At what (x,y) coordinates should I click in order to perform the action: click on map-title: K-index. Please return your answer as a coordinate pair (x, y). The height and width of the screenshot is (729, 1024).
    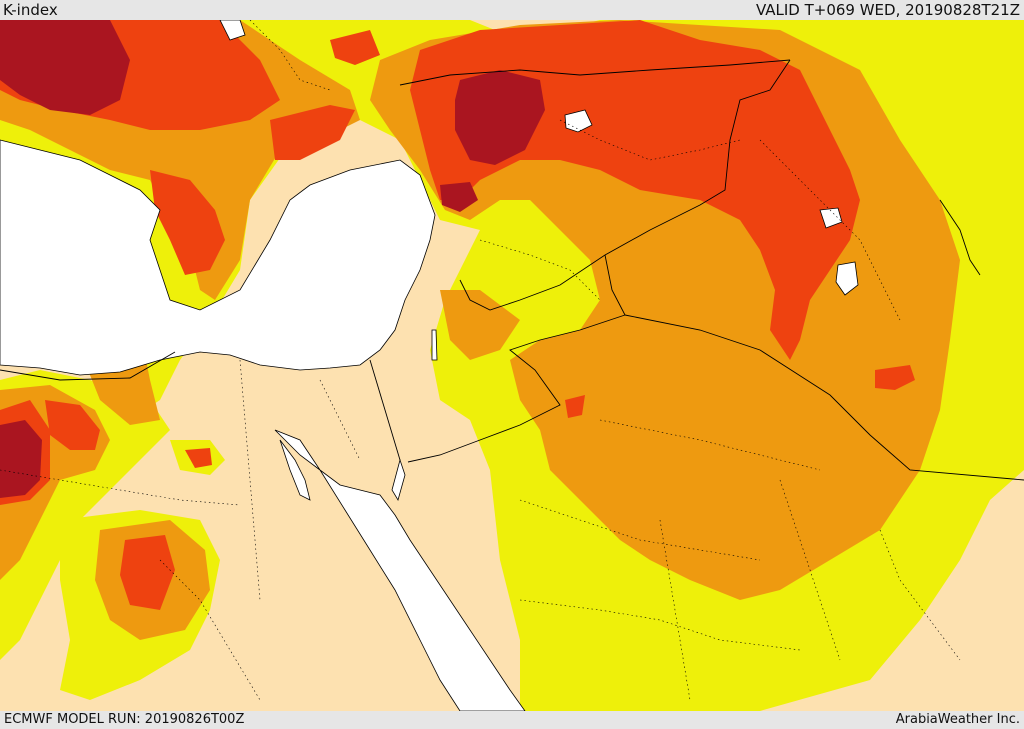
    Looking at the image, I should click on (30, 10).